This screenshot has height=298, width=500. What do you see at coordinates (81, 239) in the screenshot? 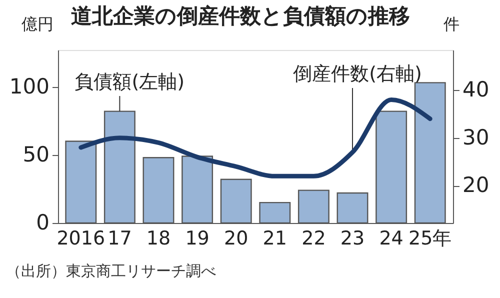
I see `x-tick-label: 2016` at bounding box center [81, 239].